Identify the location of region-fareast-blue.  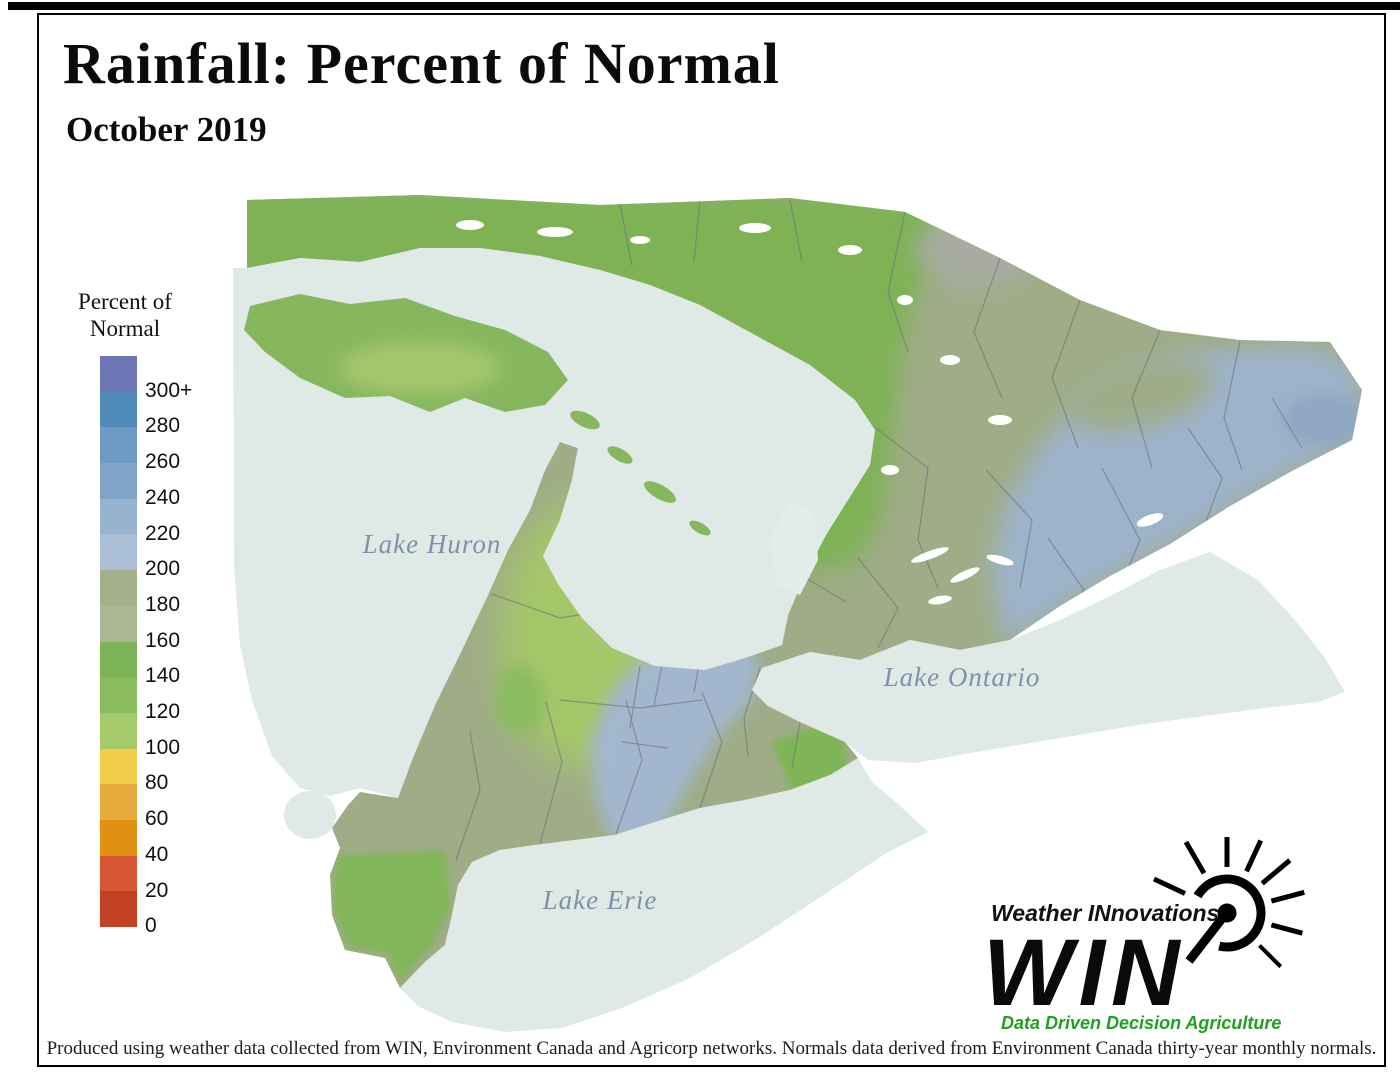
(1322, 420).